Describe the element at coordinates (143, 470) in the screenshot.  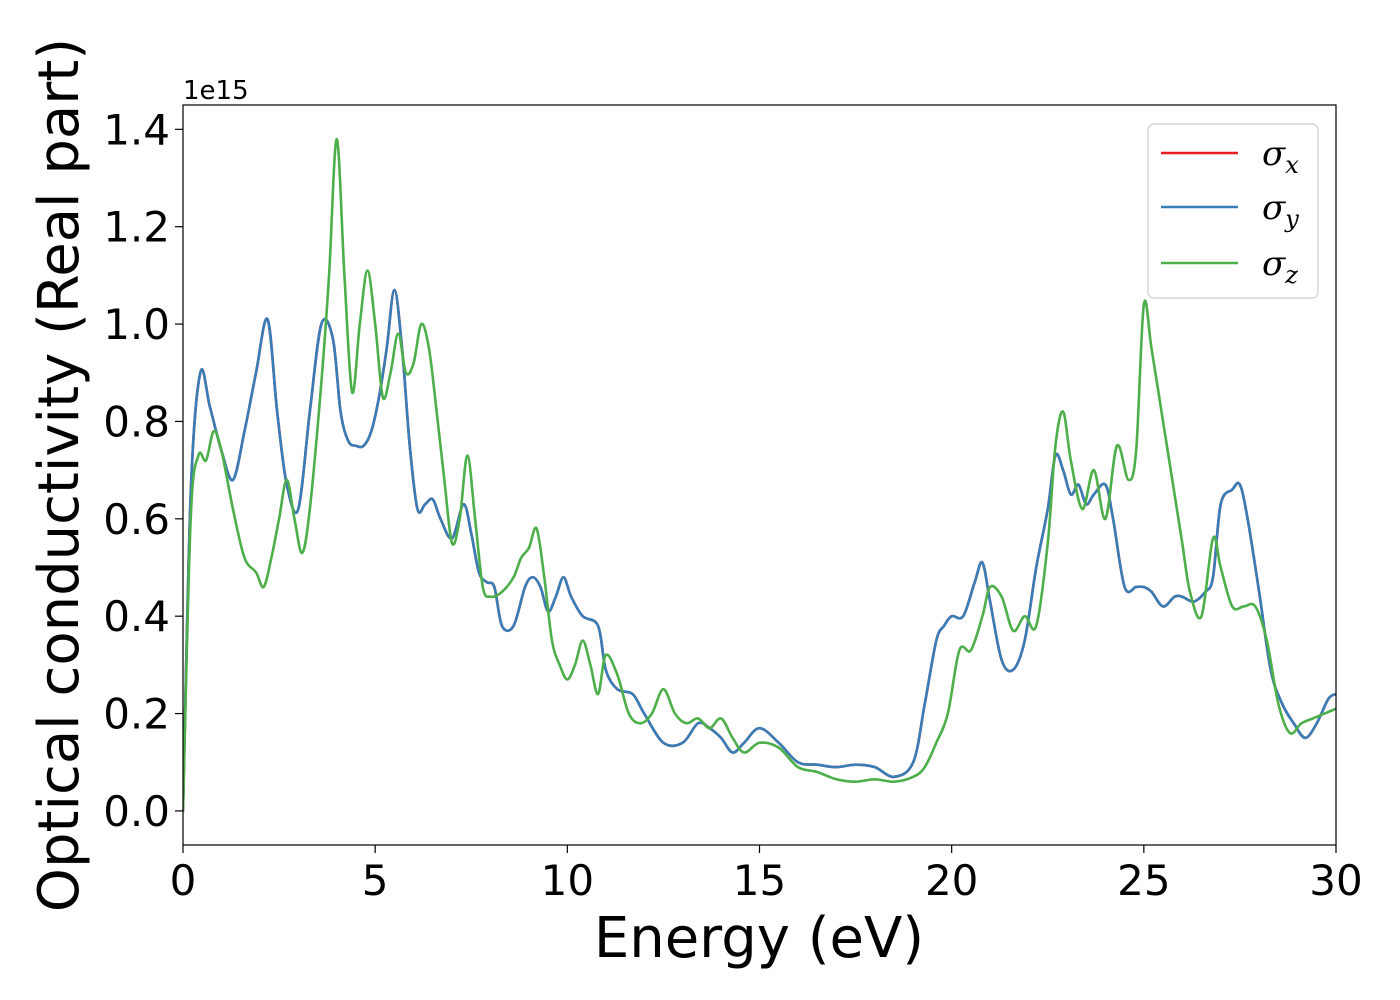
I see `y-axis: 0.0 0.2 0.4 0.6 0.8 1.0 1.2 1.4` at that location.